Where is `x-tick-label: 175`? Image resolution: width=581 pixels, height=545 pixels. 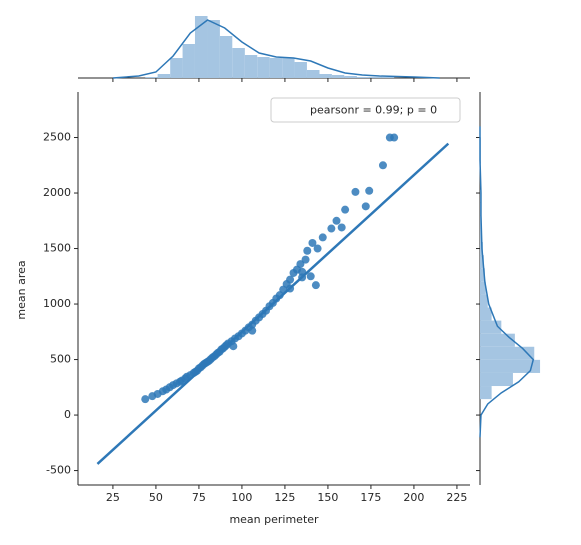
x-tick-label: 175 is located at coordinates (370, 497).